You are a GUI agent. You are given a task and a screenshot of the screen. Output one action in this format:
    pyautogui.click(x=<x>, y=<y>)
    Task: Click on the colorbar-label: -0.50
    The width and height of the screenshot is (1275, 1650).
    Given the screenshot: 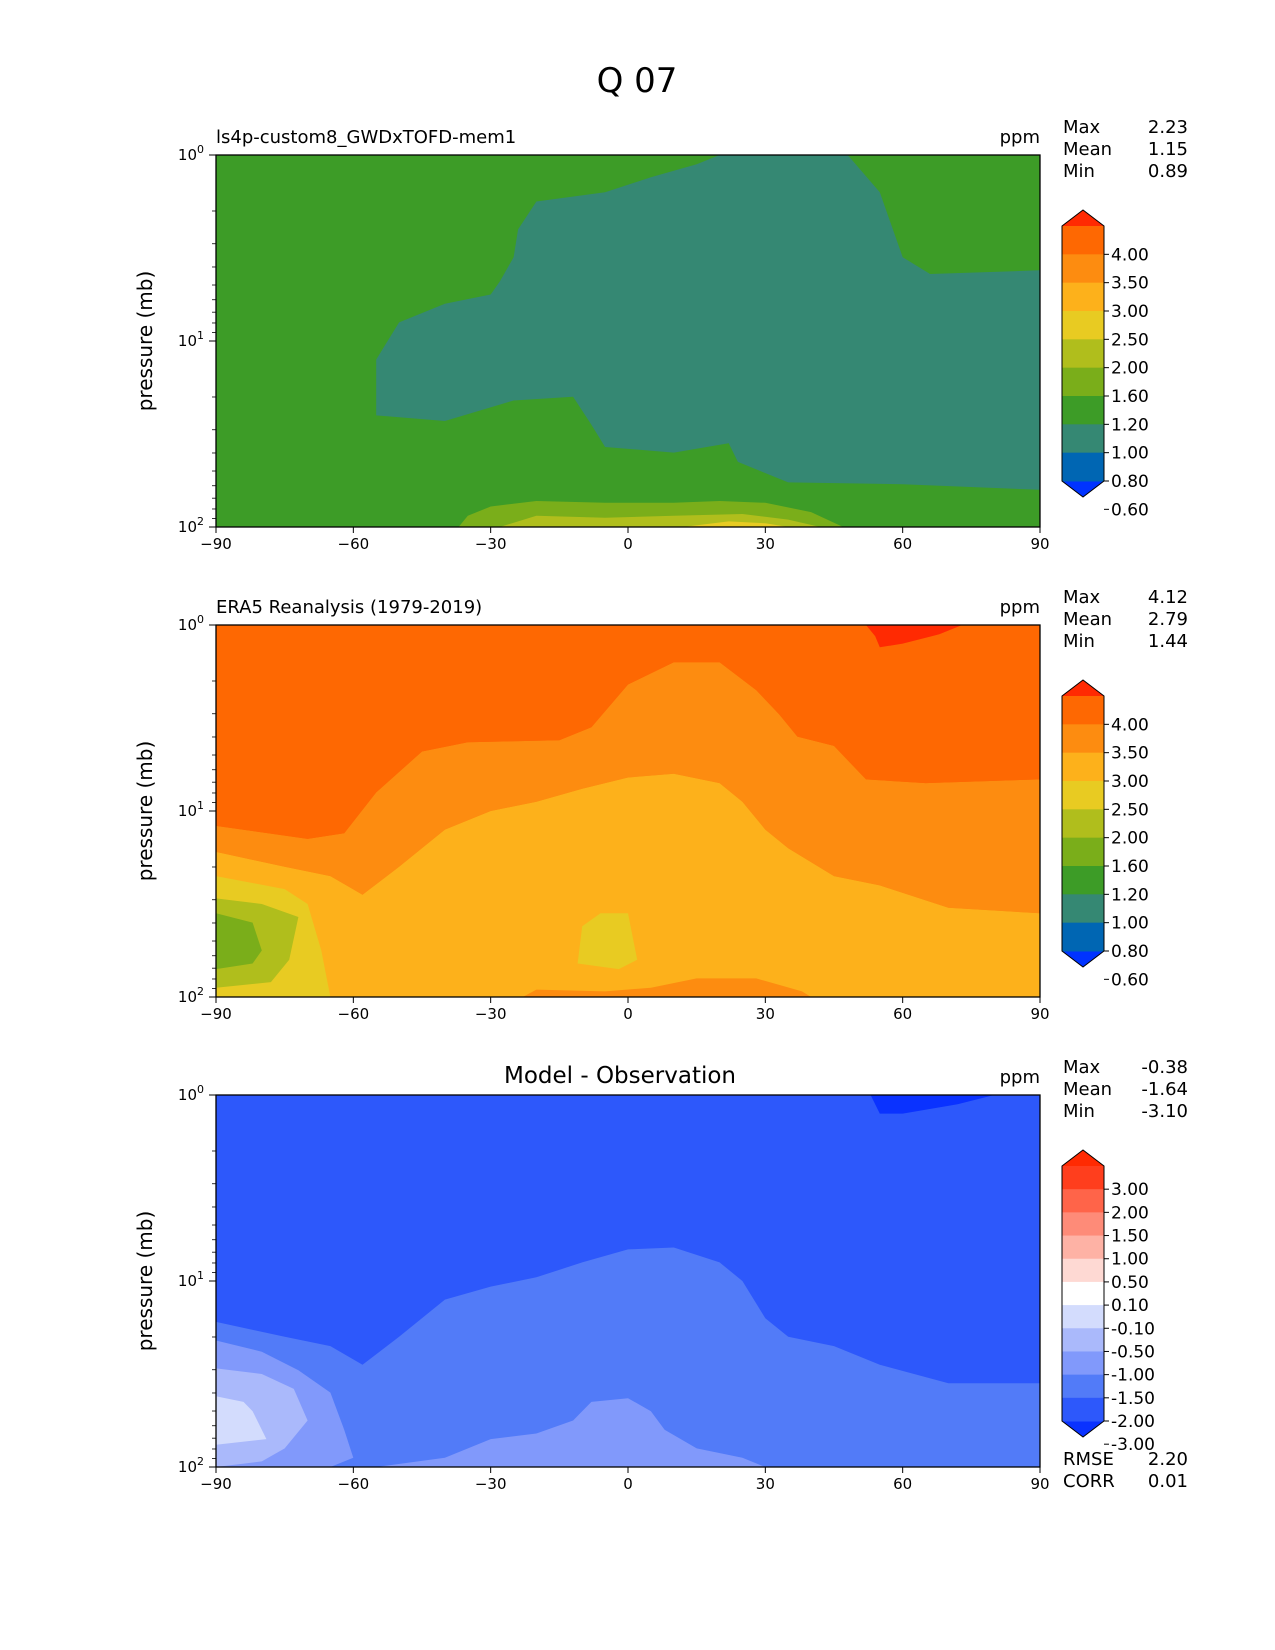 What is the action you would take?
    pyautogui.click(x=1133, y=1352)
    